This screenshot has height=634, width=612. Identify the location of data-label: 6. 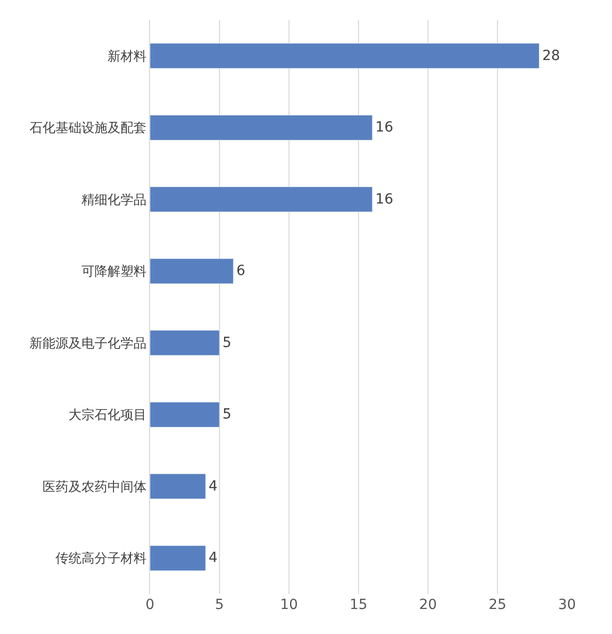
(241, 271).